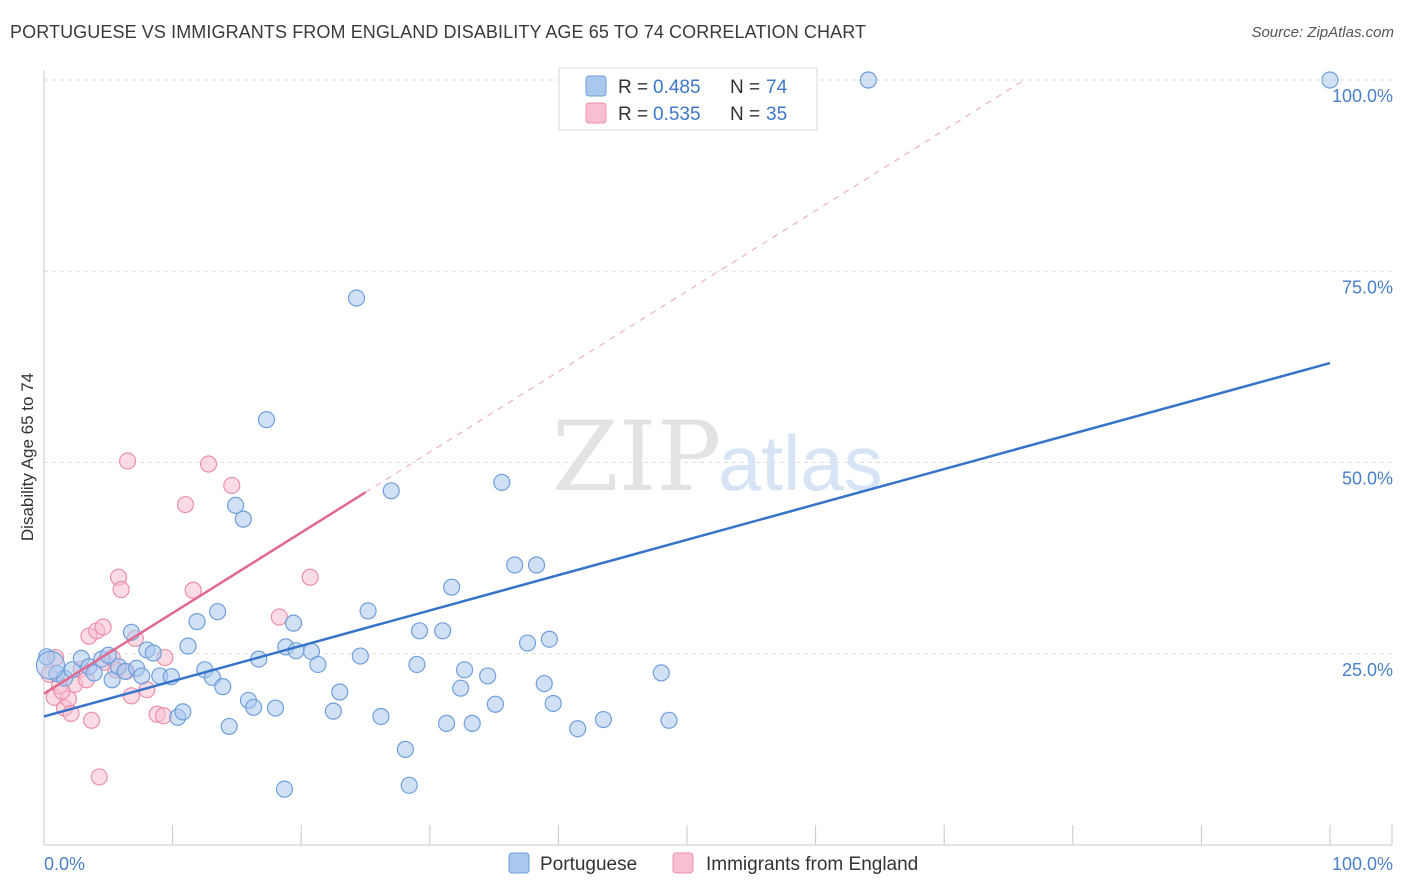 This screenshot has width=1406, height=892. Describe the element at coordinates (588, 864) in the screenshot. I see `bottom-label-portuguese: Portuguese` at that location.